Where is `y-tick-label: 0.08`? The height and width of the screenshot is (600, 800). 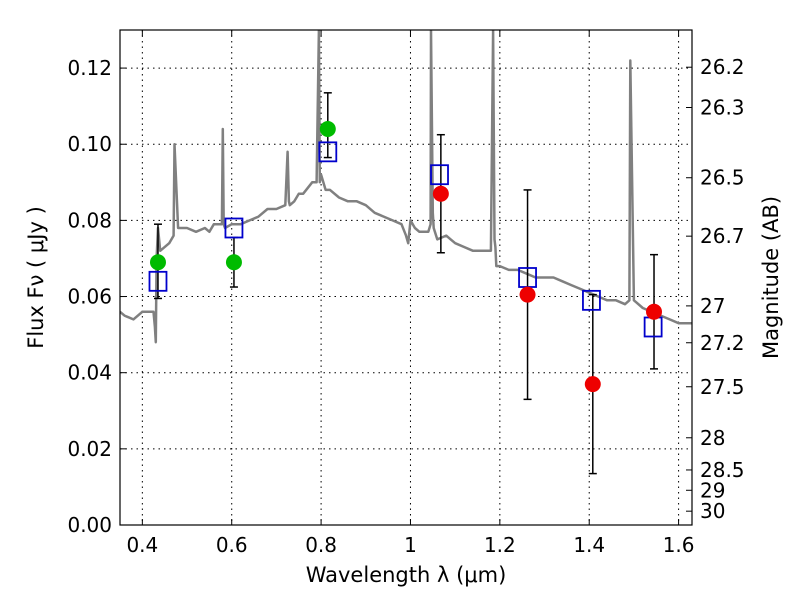 y-tick-label: 0.08 is located at coordinates (89, 220).